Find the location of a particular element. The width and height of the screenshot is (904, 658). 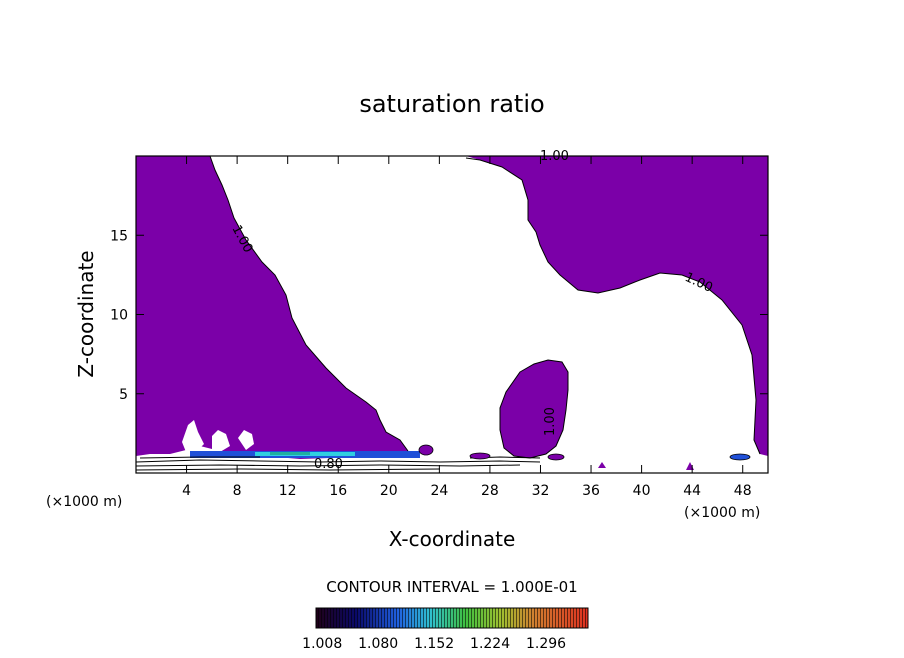

colorbar-tick-label: 1.080 is located at coordinates (378, 644).